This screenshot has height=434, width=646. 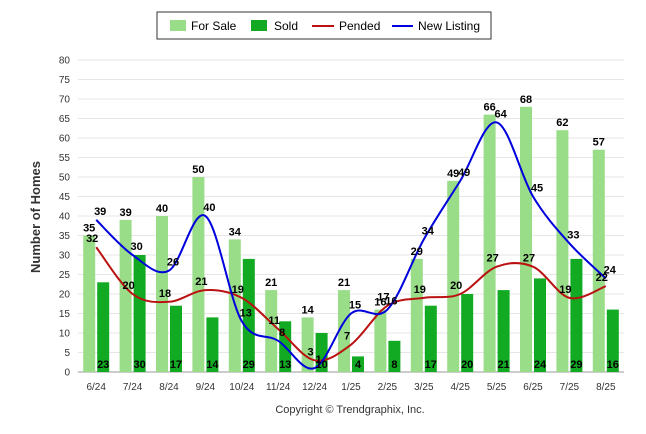 I want to click on value-label-pended: 7, so click(x=347, y=337).